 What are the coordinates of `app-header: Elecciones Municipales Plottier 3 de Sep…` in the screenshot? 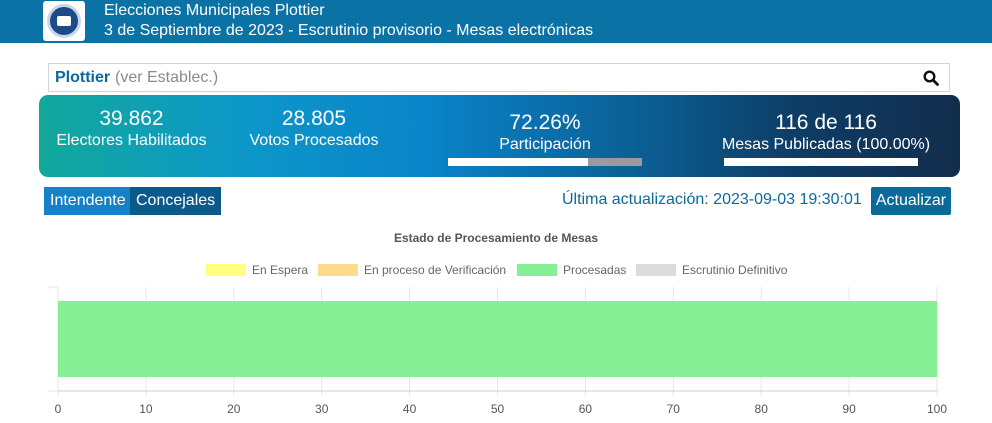 It's located at (496, 21).